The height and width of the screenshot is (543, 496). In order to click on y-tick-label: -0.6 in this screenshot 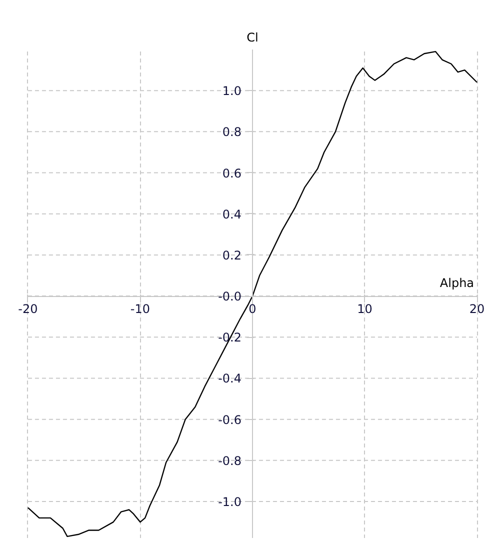, I will do `click(230, 419)`.